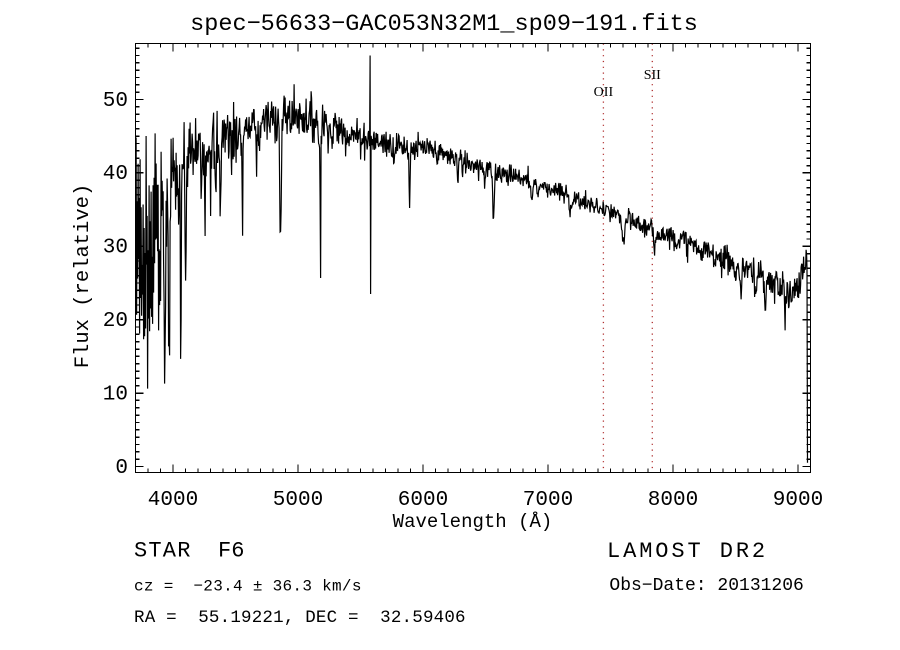 This screenshot has width=900, height=650. What do you see at coordinates (300, 618) in the screenshot?
I see `svg-text:RA = 55.19221, DEC = 32.5940: RA = 55.19221, DEC = 32.59406` at bounding box center [300, 618].